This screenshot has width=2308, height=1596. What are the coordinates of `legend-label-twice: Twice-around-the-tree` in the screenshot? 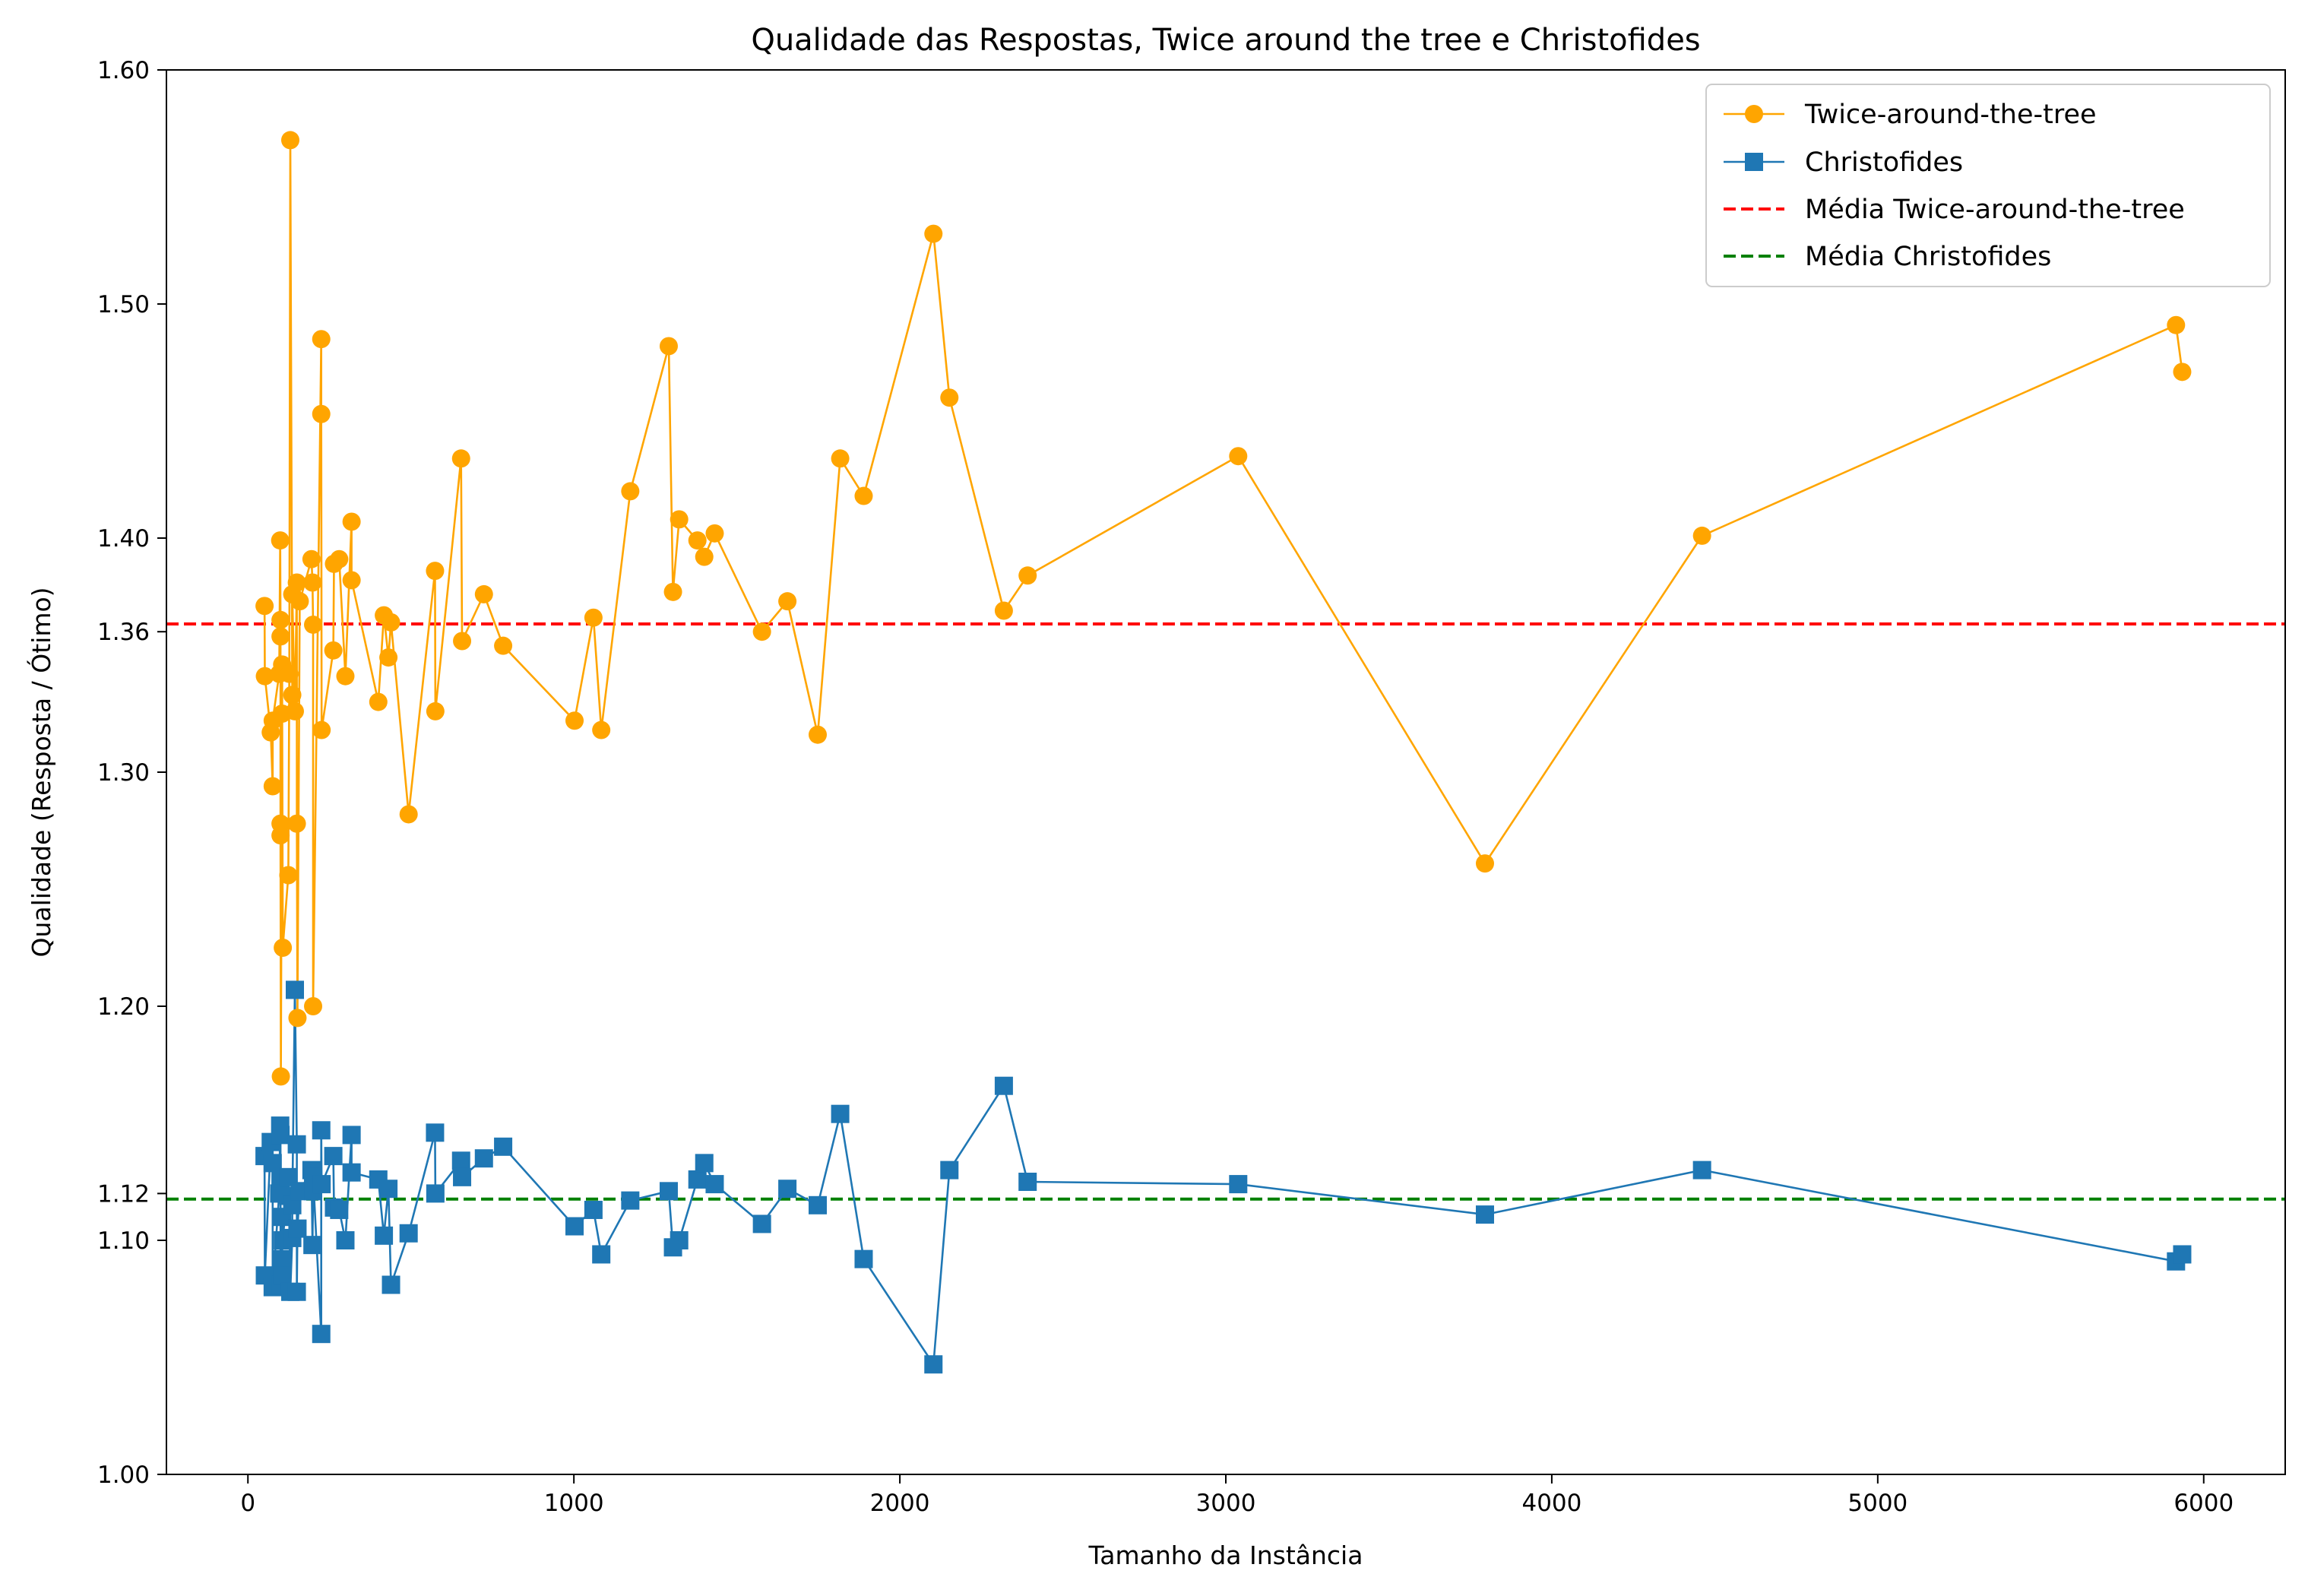 It's located at (1950, 115).